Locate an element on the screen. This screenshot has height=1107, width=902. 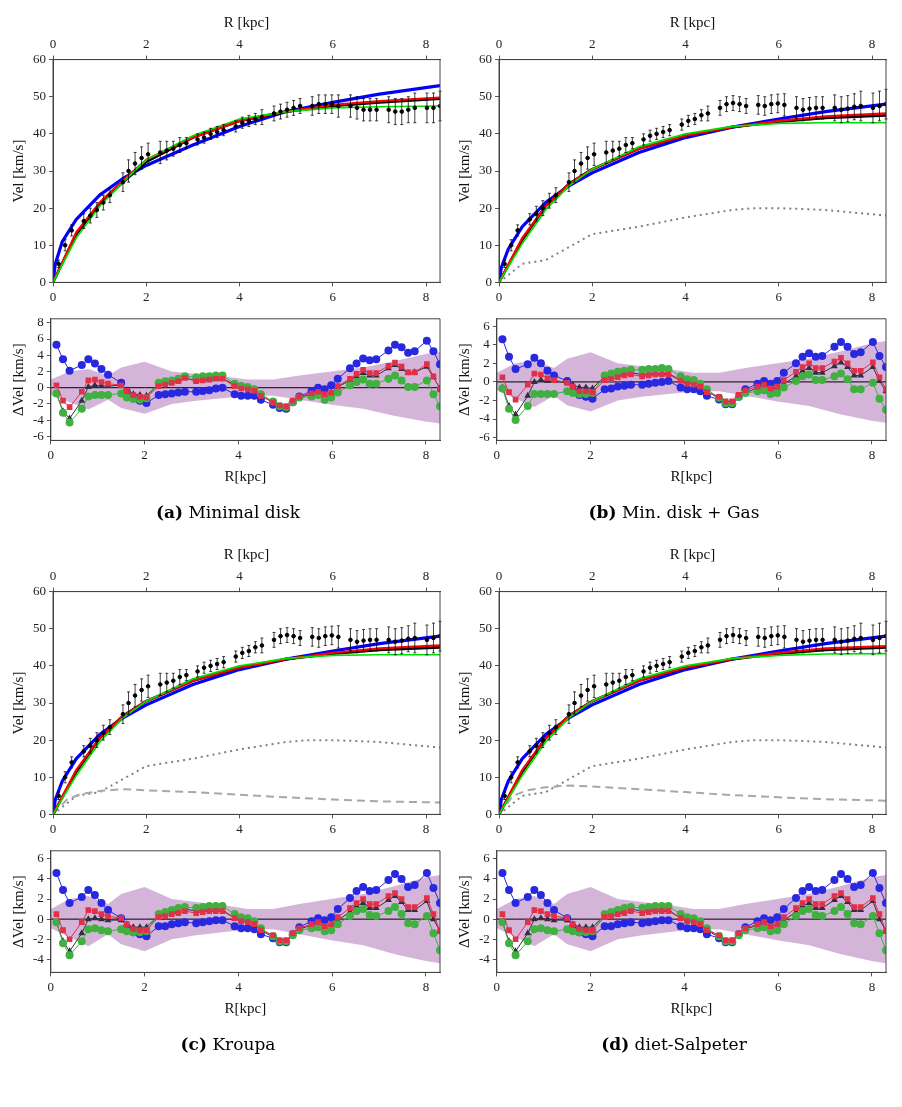
y-axis-title: ΔVel [km/s] is located at coordinates (17, 379).